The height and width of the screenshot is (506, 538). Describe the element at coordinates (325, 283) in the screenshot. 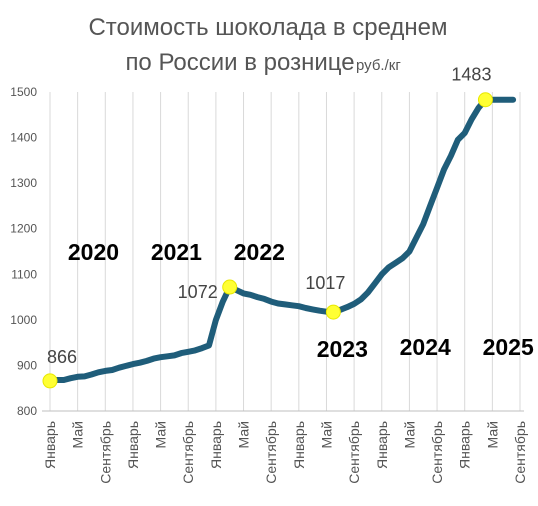

I see `data-label: 1017` at that location.